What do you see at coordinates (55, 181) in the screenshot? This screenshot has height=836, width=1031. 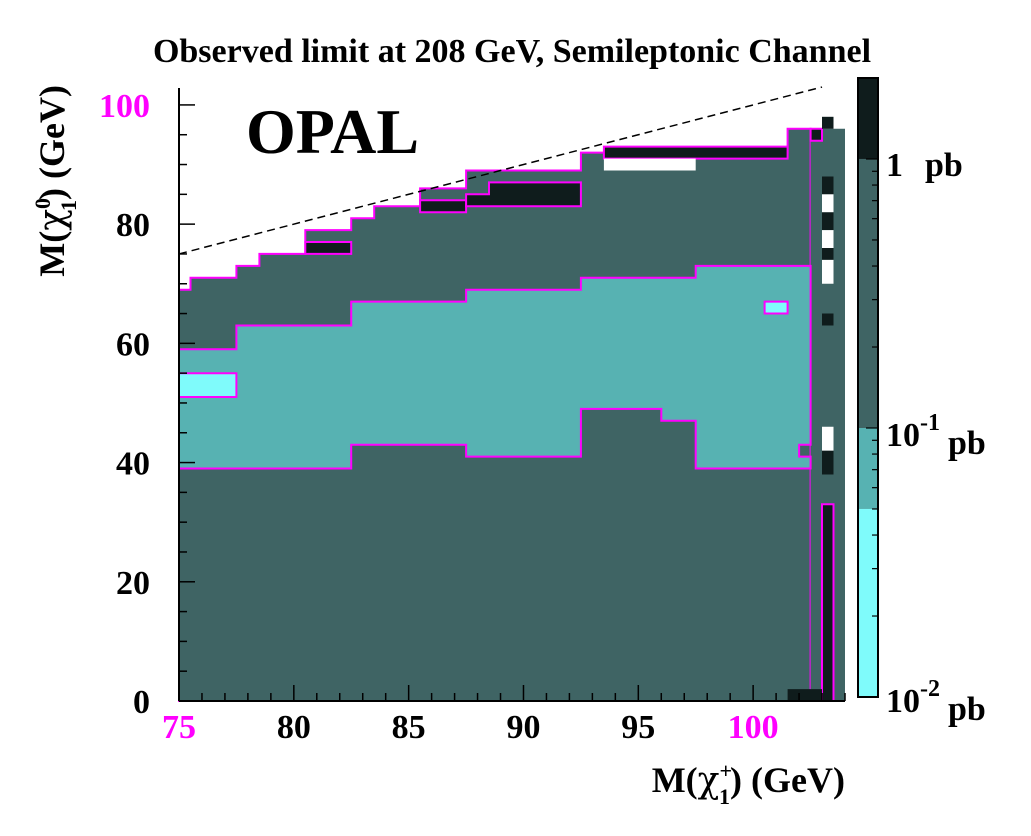 I see `y-axis-label: M(χ01) (GeV)` at bounding box center [55, 181].